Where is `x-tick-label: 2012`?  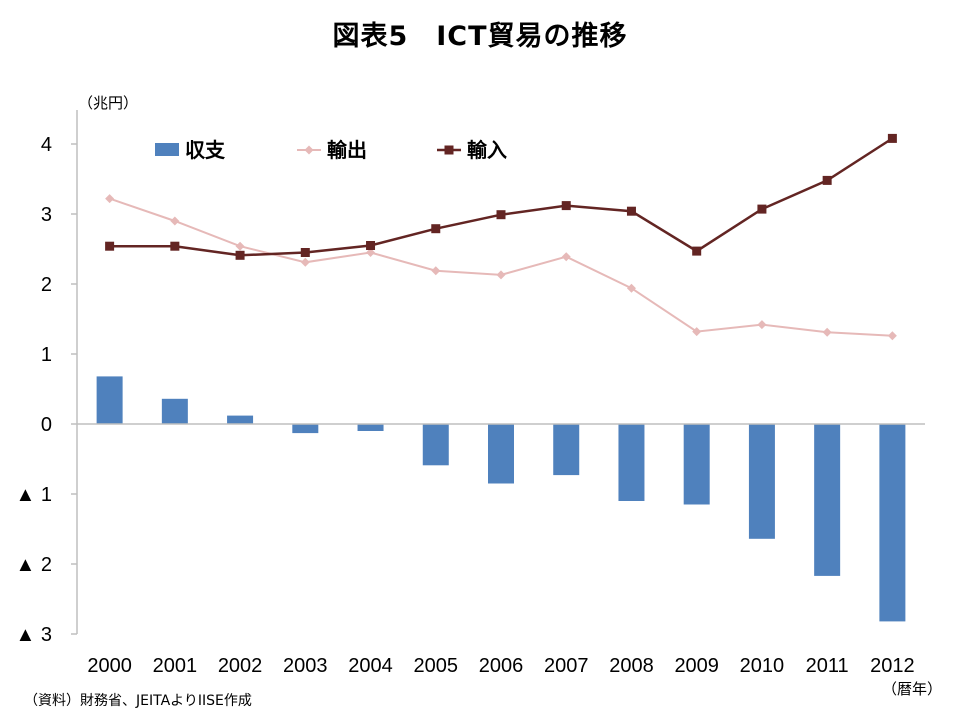
x-tick-label: 2012 is located at coordinates (892, 666).